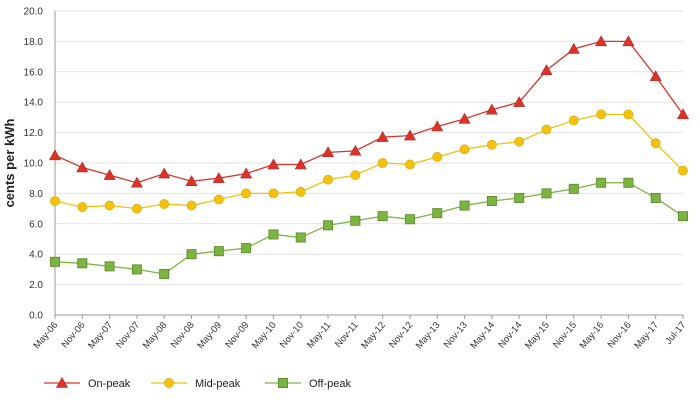  Describe the element at coordinates (592, 335) in the screenshot. I see `x-tick-label: May-16` at that location.